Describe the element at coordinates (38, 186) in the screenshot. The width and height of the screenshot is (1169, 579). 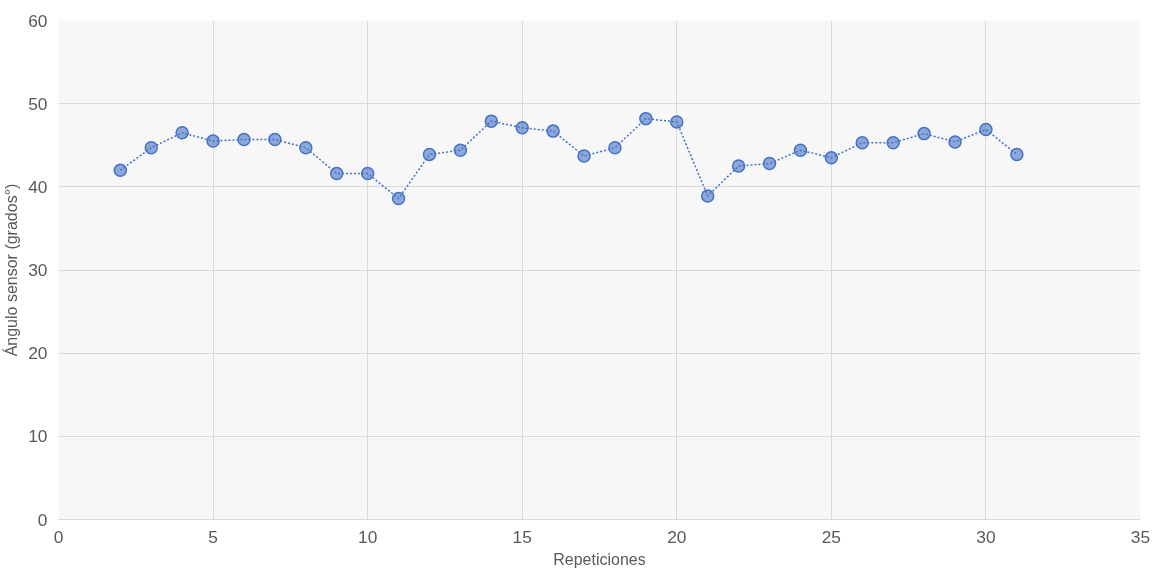
I see `y-tick-label: 40` at that location.